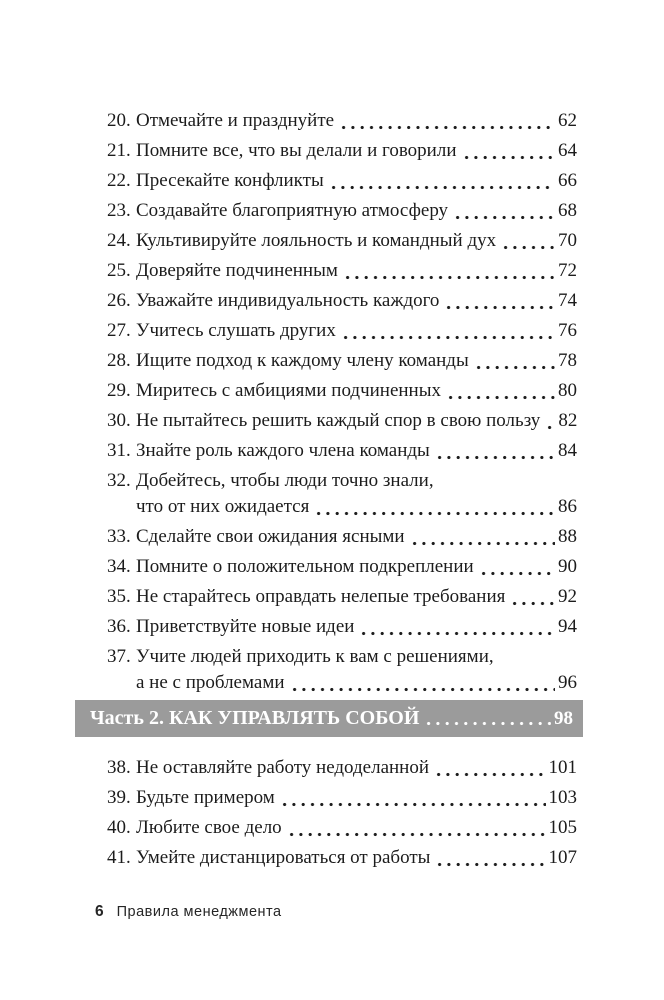 The image size is (664, 1000). What do you see at coordinates (567, 300) in the screenshot?
I see `entry-page-number: 74` at bounding box center [567, 300].